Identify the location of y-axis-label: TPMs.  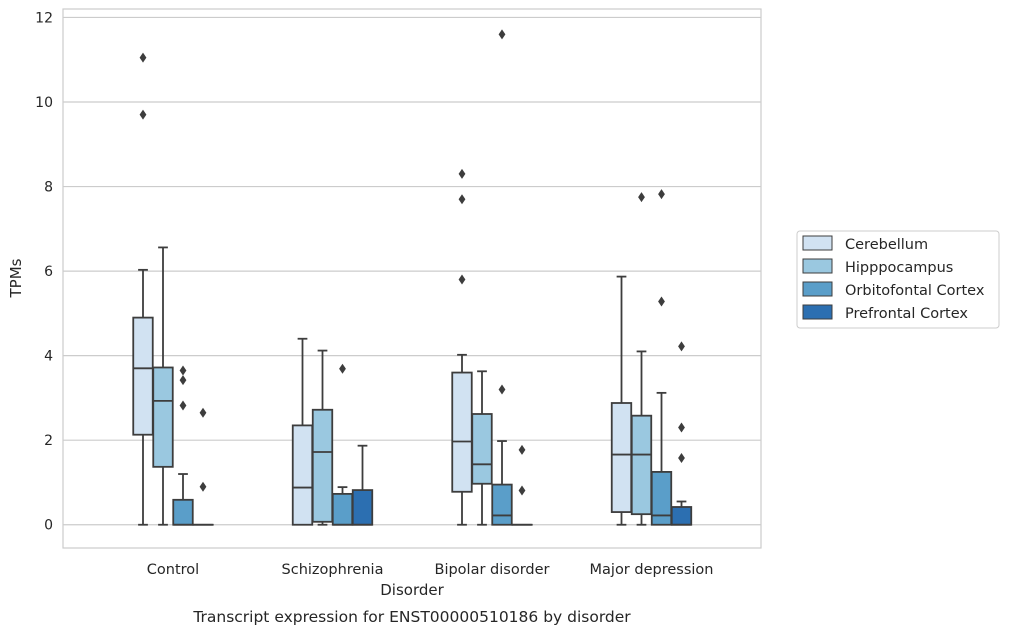
(16, 278).